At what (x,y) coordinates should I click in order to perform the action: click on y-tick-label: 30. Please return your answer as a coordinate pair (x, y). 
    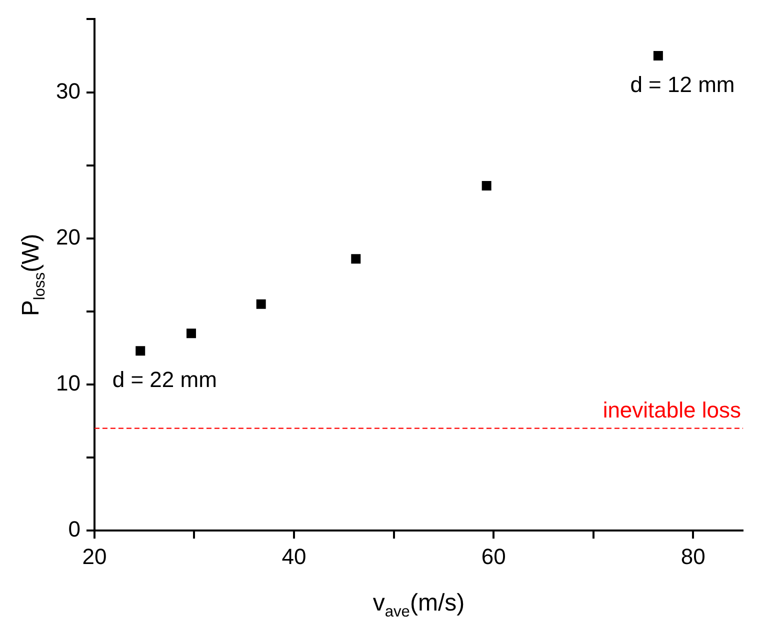
    Looking at the image, I should click on (68, 91).